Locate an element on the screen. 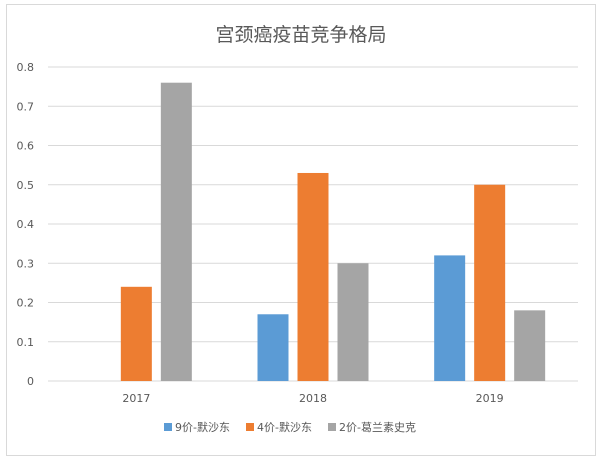 Image resolution: width=602 pixels, height=463 pixels. legend: 9价-默沙东 4价-默沙东 2价-葛兰素史克 is located at coordinates (290, 427).